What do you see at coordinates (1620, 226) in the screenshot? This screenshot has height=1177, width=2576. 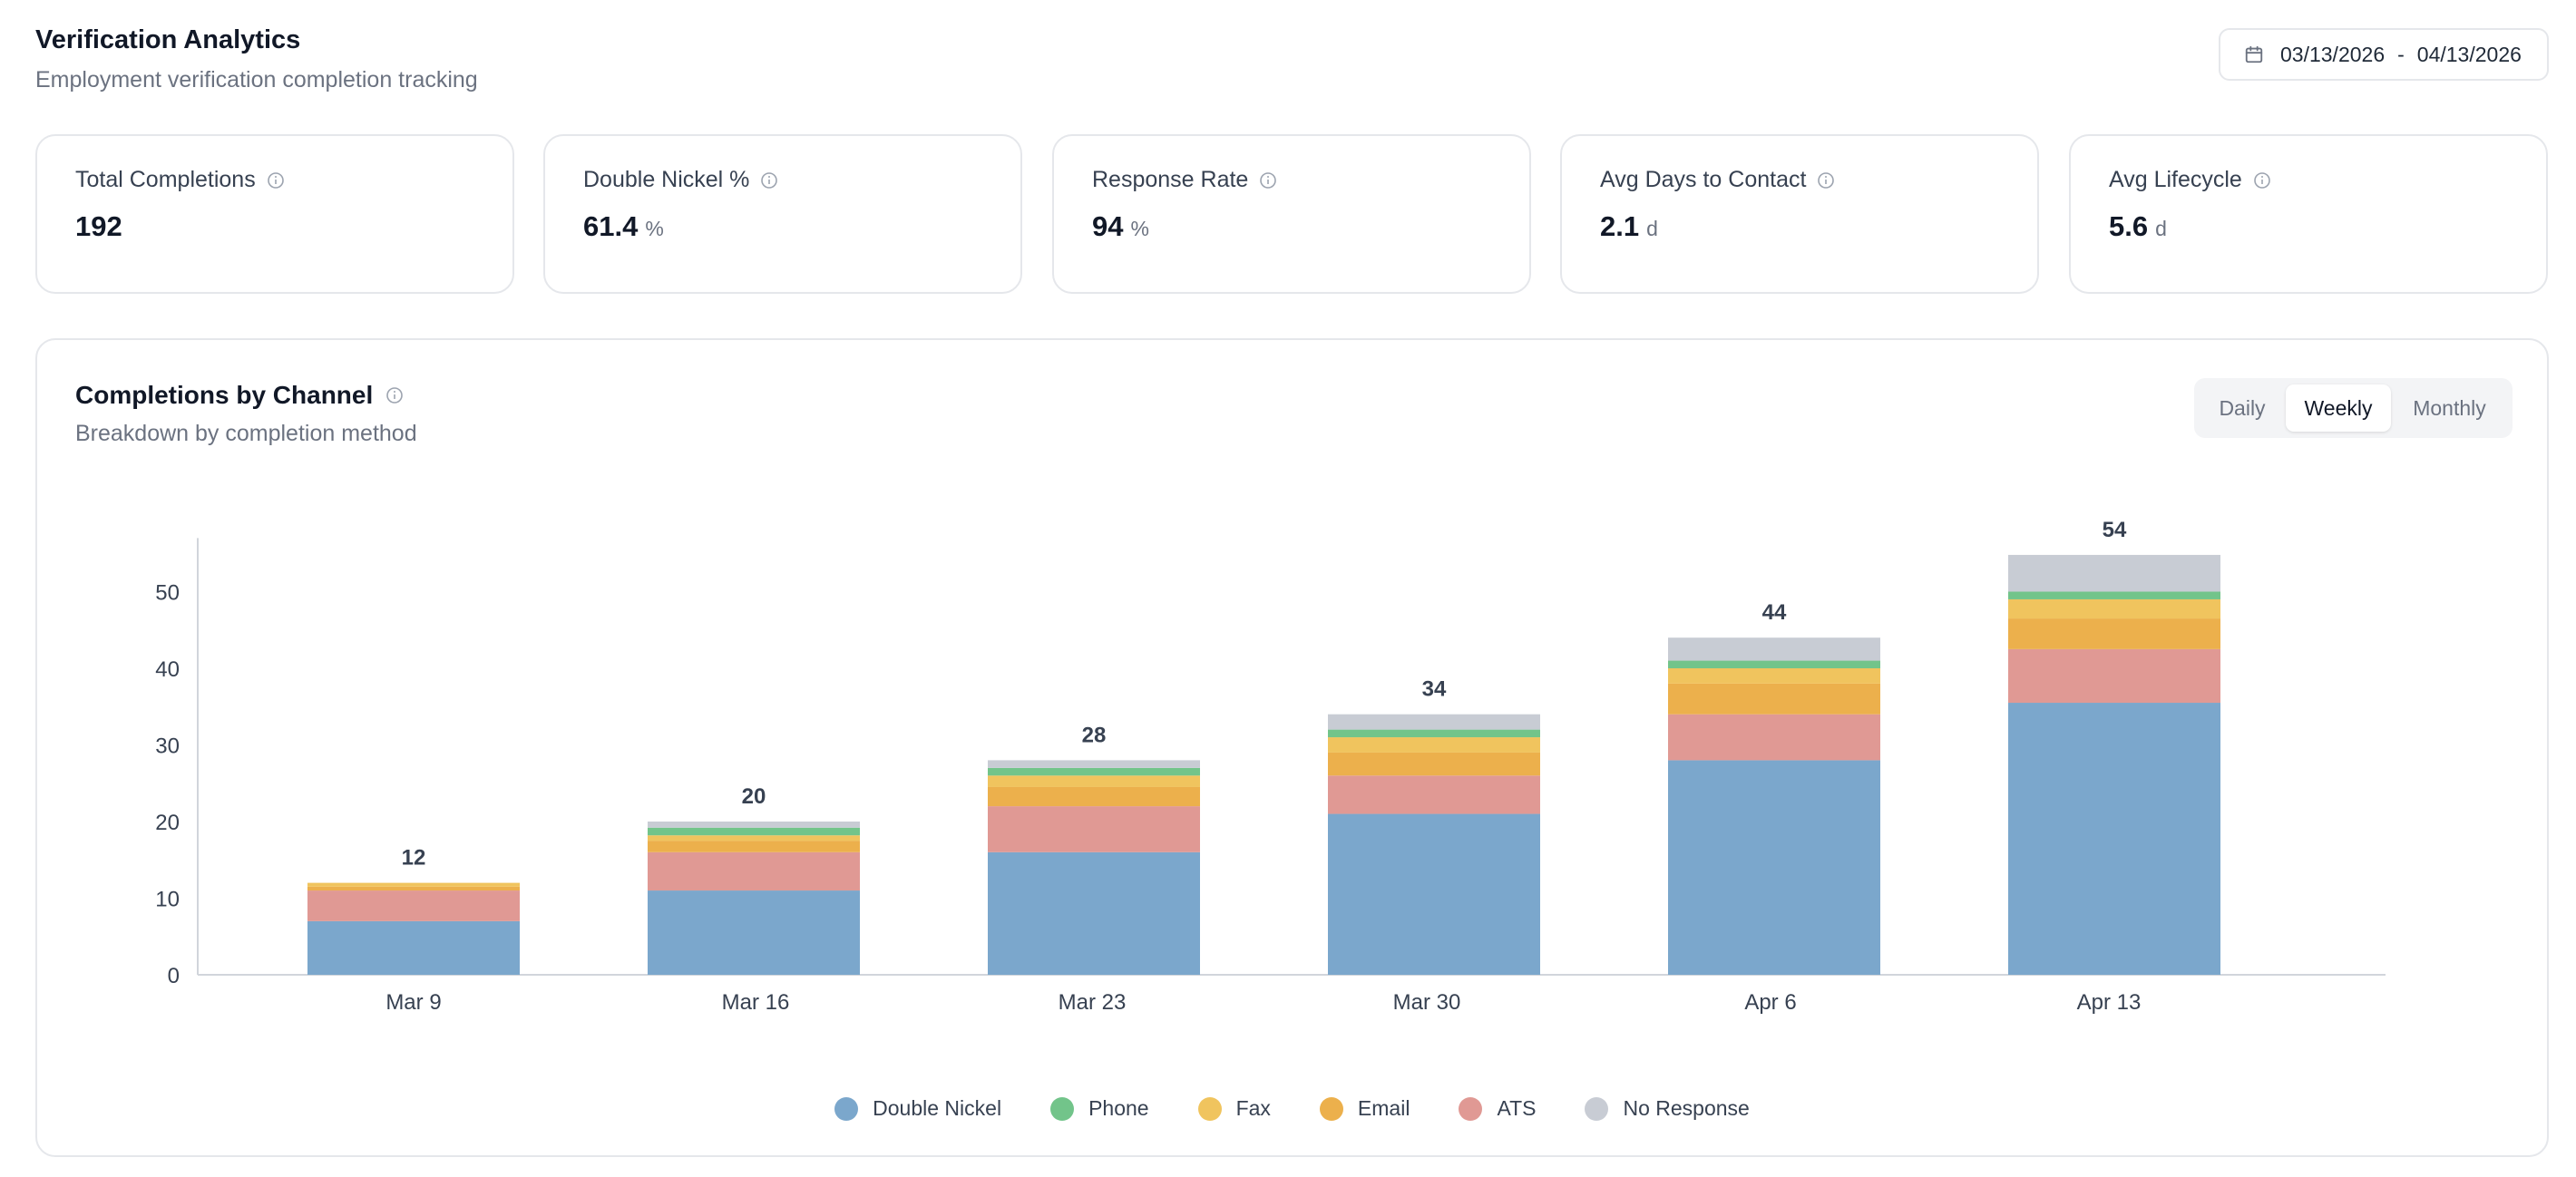 I see `kpi-value: 2.1` at bounding box center [1620, 226].